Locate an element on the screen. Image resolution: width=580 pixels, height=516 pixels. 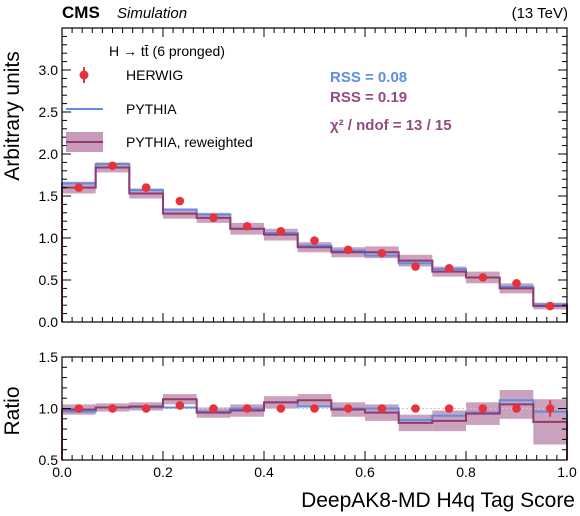
legend-reweighted-label: PYTHIA, reweighted is located at coordinates (189, 142).